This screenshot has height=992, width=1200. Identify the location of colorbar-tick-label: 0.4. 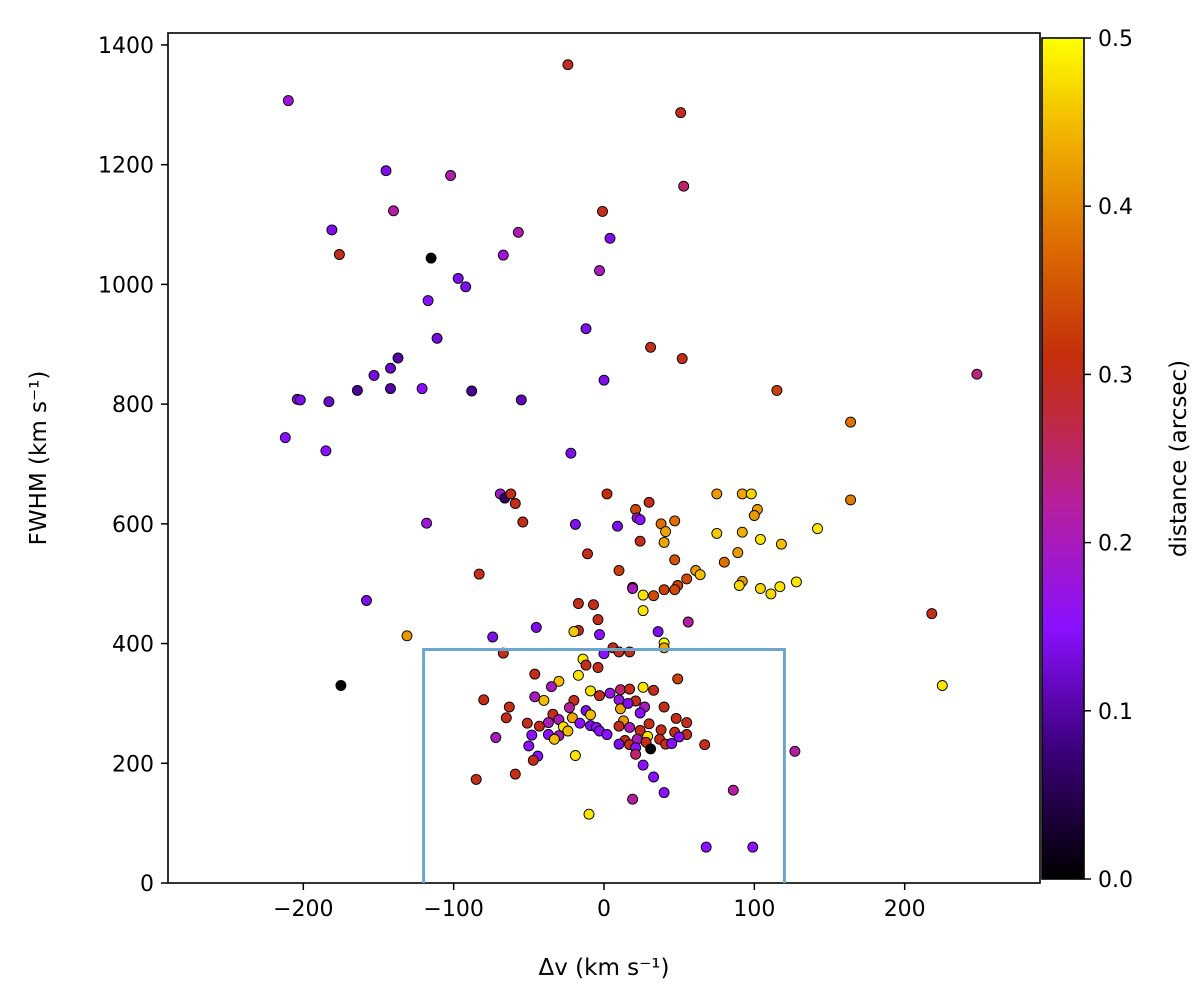
(1115, 207).